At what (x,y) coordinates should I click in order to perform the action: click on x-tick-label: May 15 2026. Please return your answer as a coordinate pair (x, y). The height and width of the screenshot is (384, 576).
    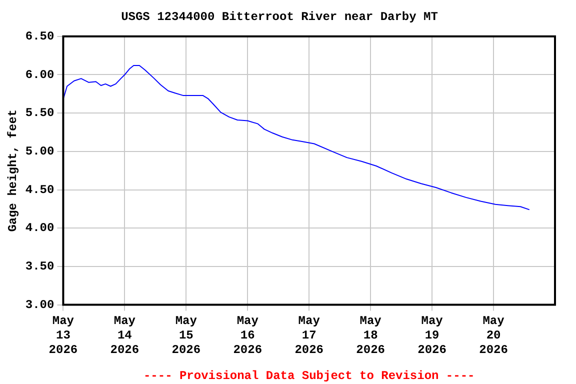
    Looking at the image, I should click on (186, 335).